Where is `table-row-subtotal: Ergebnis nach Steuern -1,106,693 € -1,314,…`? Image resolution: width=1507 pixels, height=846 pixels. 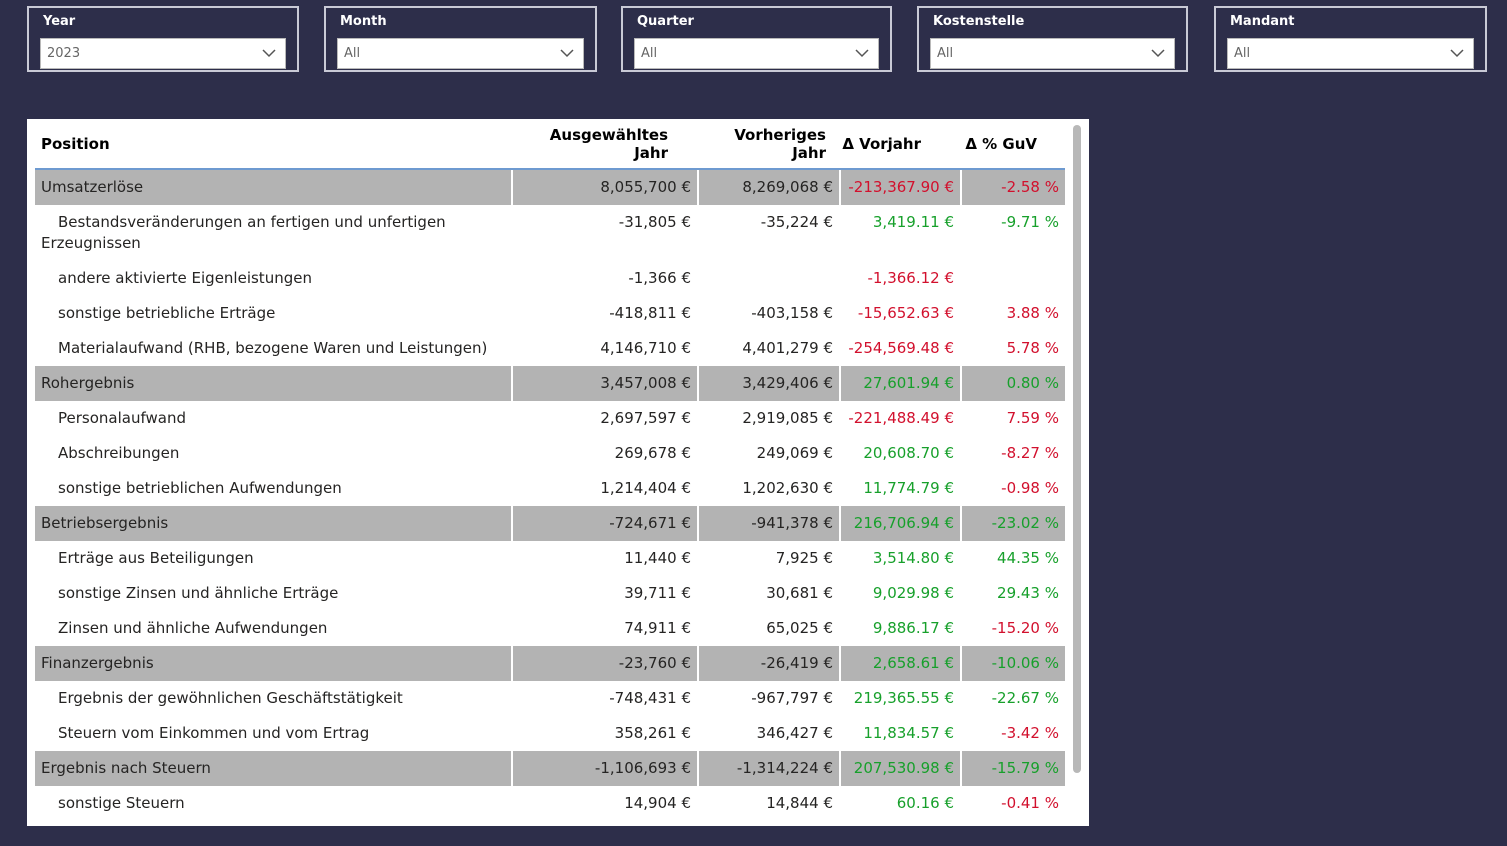 table-row-subtotal: Ergebnis nach Steuern -1,106,693 € -1,314,… is located at coordinates (550, 768).